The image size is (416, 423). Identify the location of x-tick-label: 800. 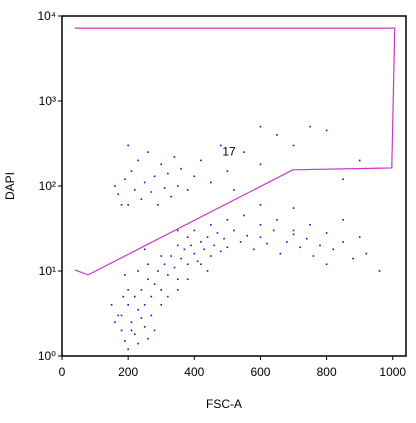
(327, 372).